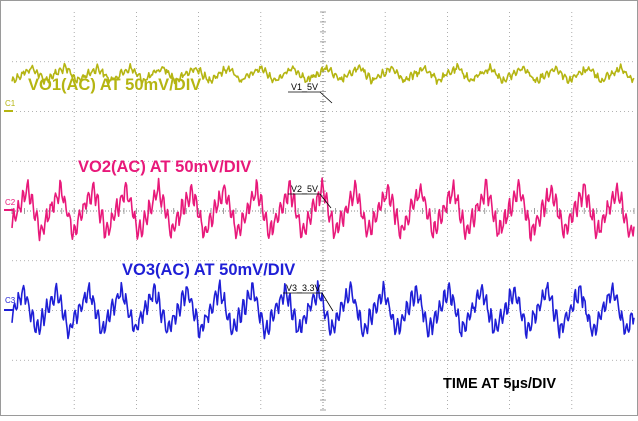 This screenshot has height=421, width=638. Describe the element at coordinates (323, 73) in the screenshot. I see `channel-1-trace` at that location.